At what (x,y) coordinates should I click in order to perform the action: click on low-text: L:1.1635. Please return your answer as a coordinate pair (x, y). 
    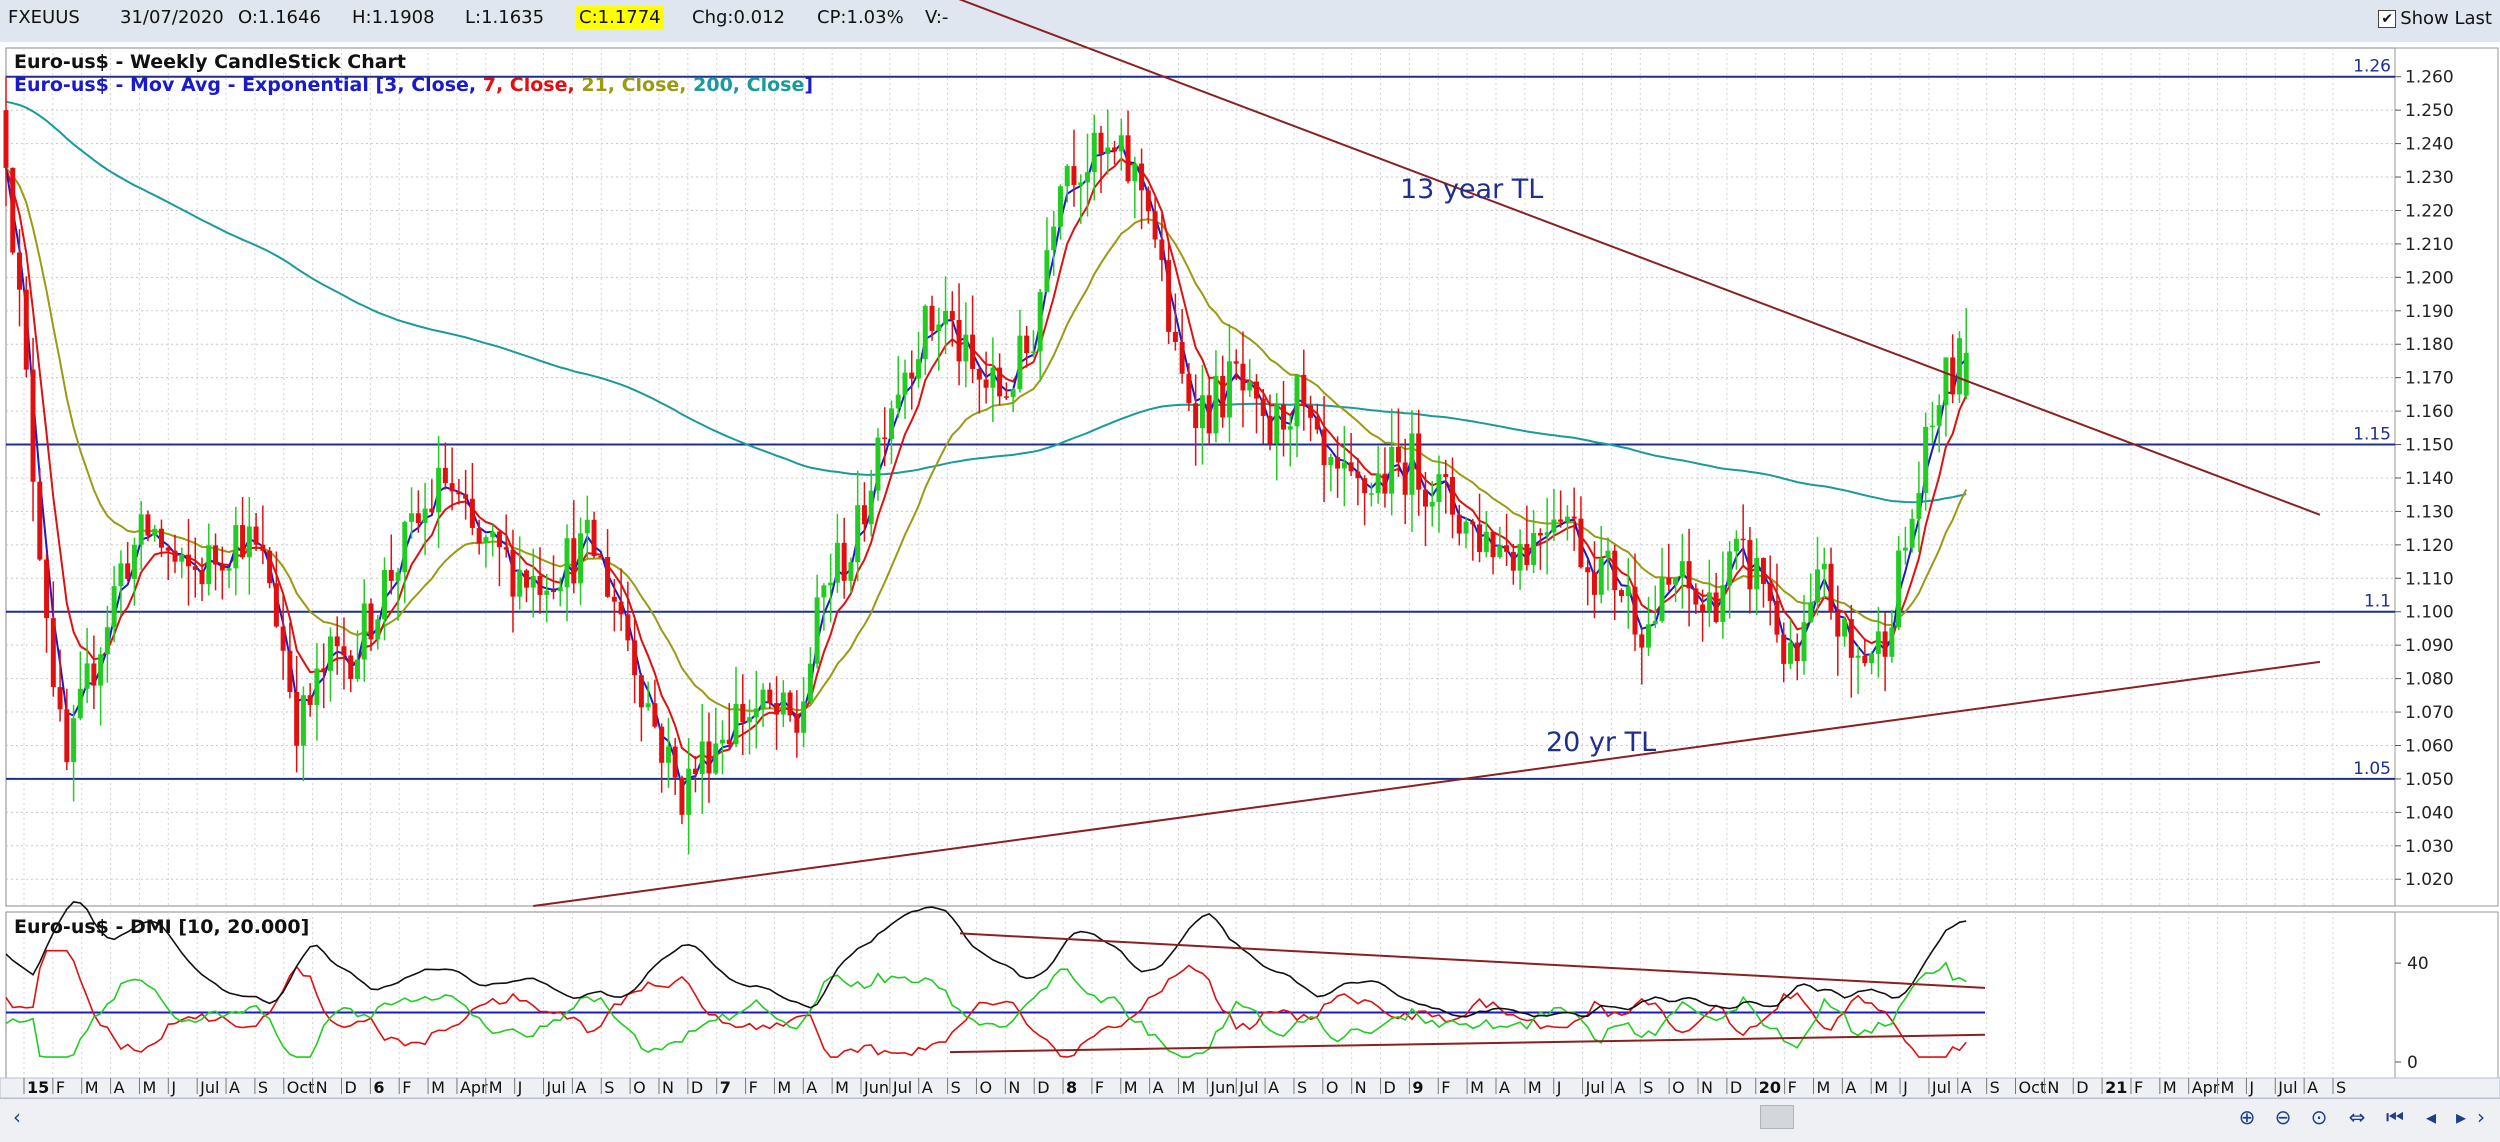
    Looking at the image, I should click on (505, 17).